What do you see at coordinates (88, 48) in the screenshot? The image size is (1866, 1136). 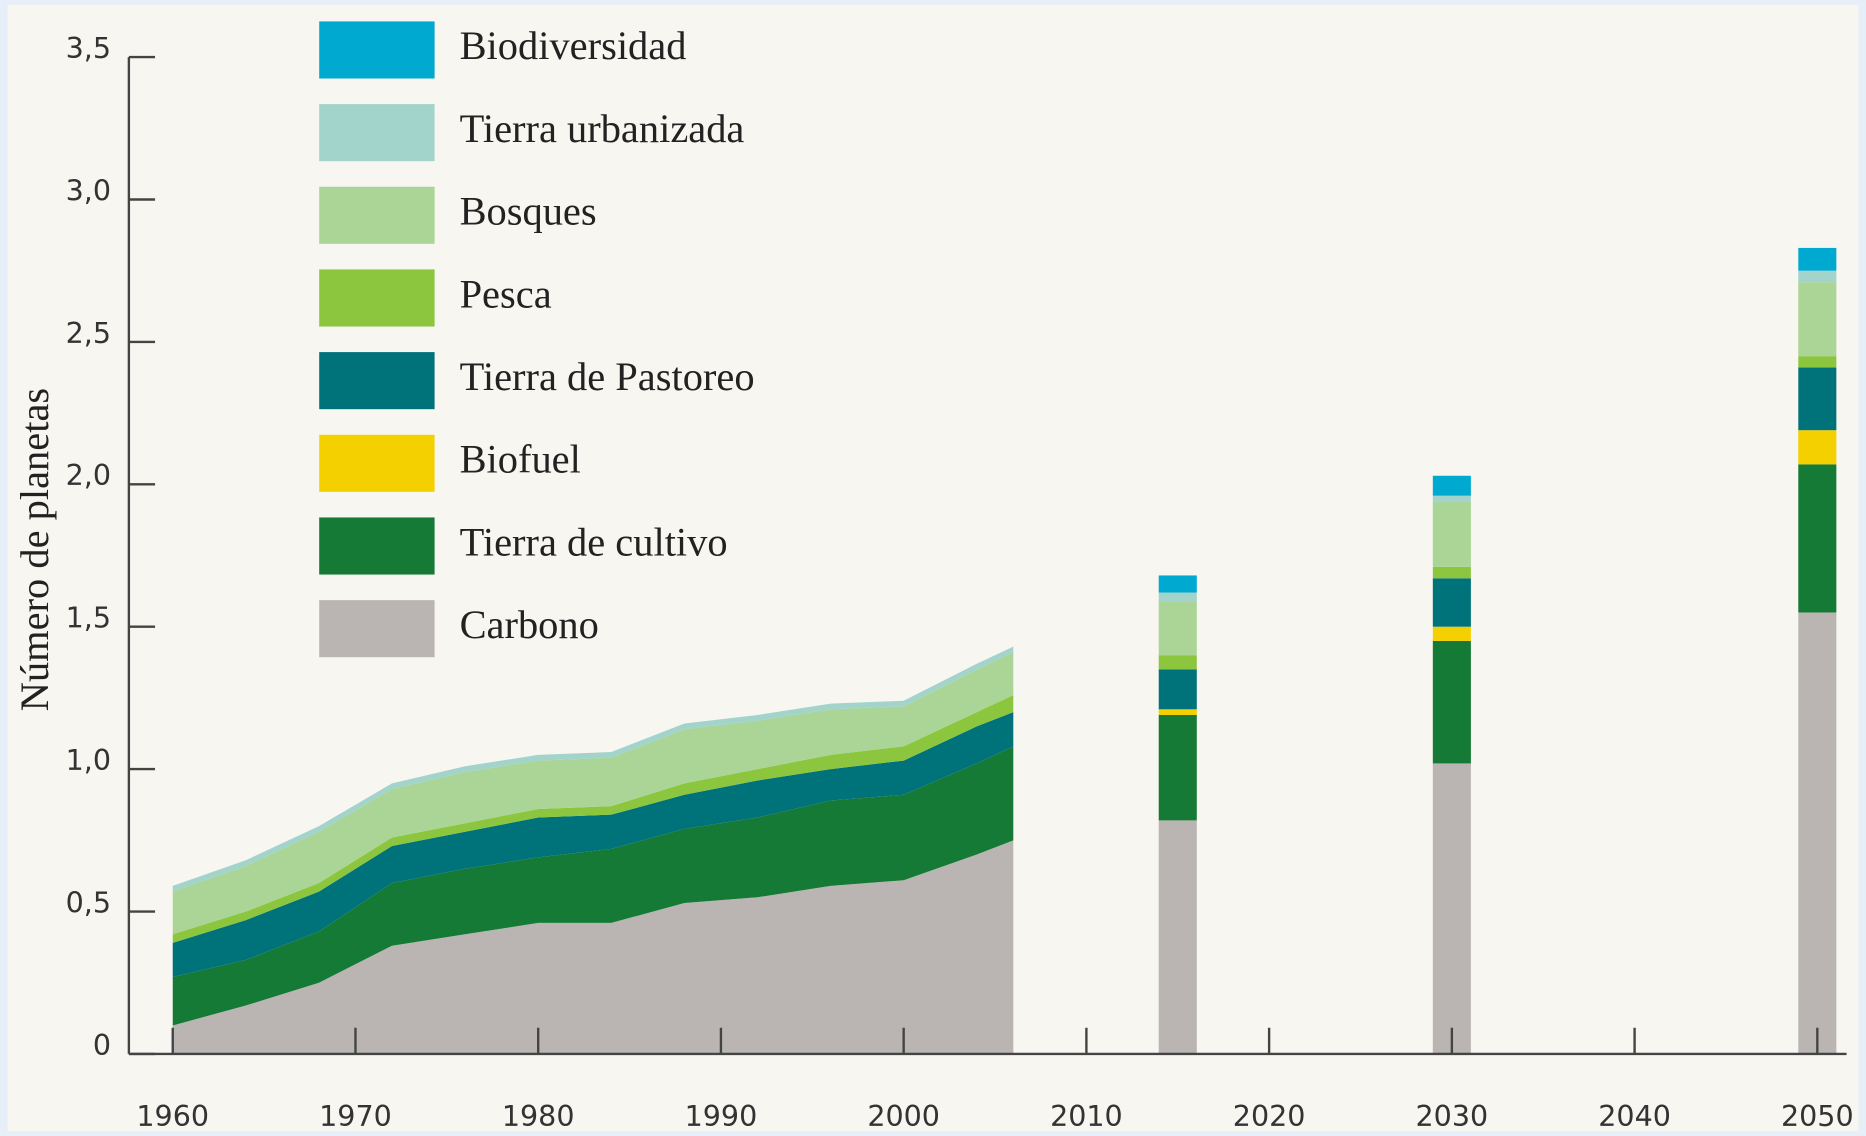 I see `y-tick-label: 3,5` at bounding box center [88, 48].